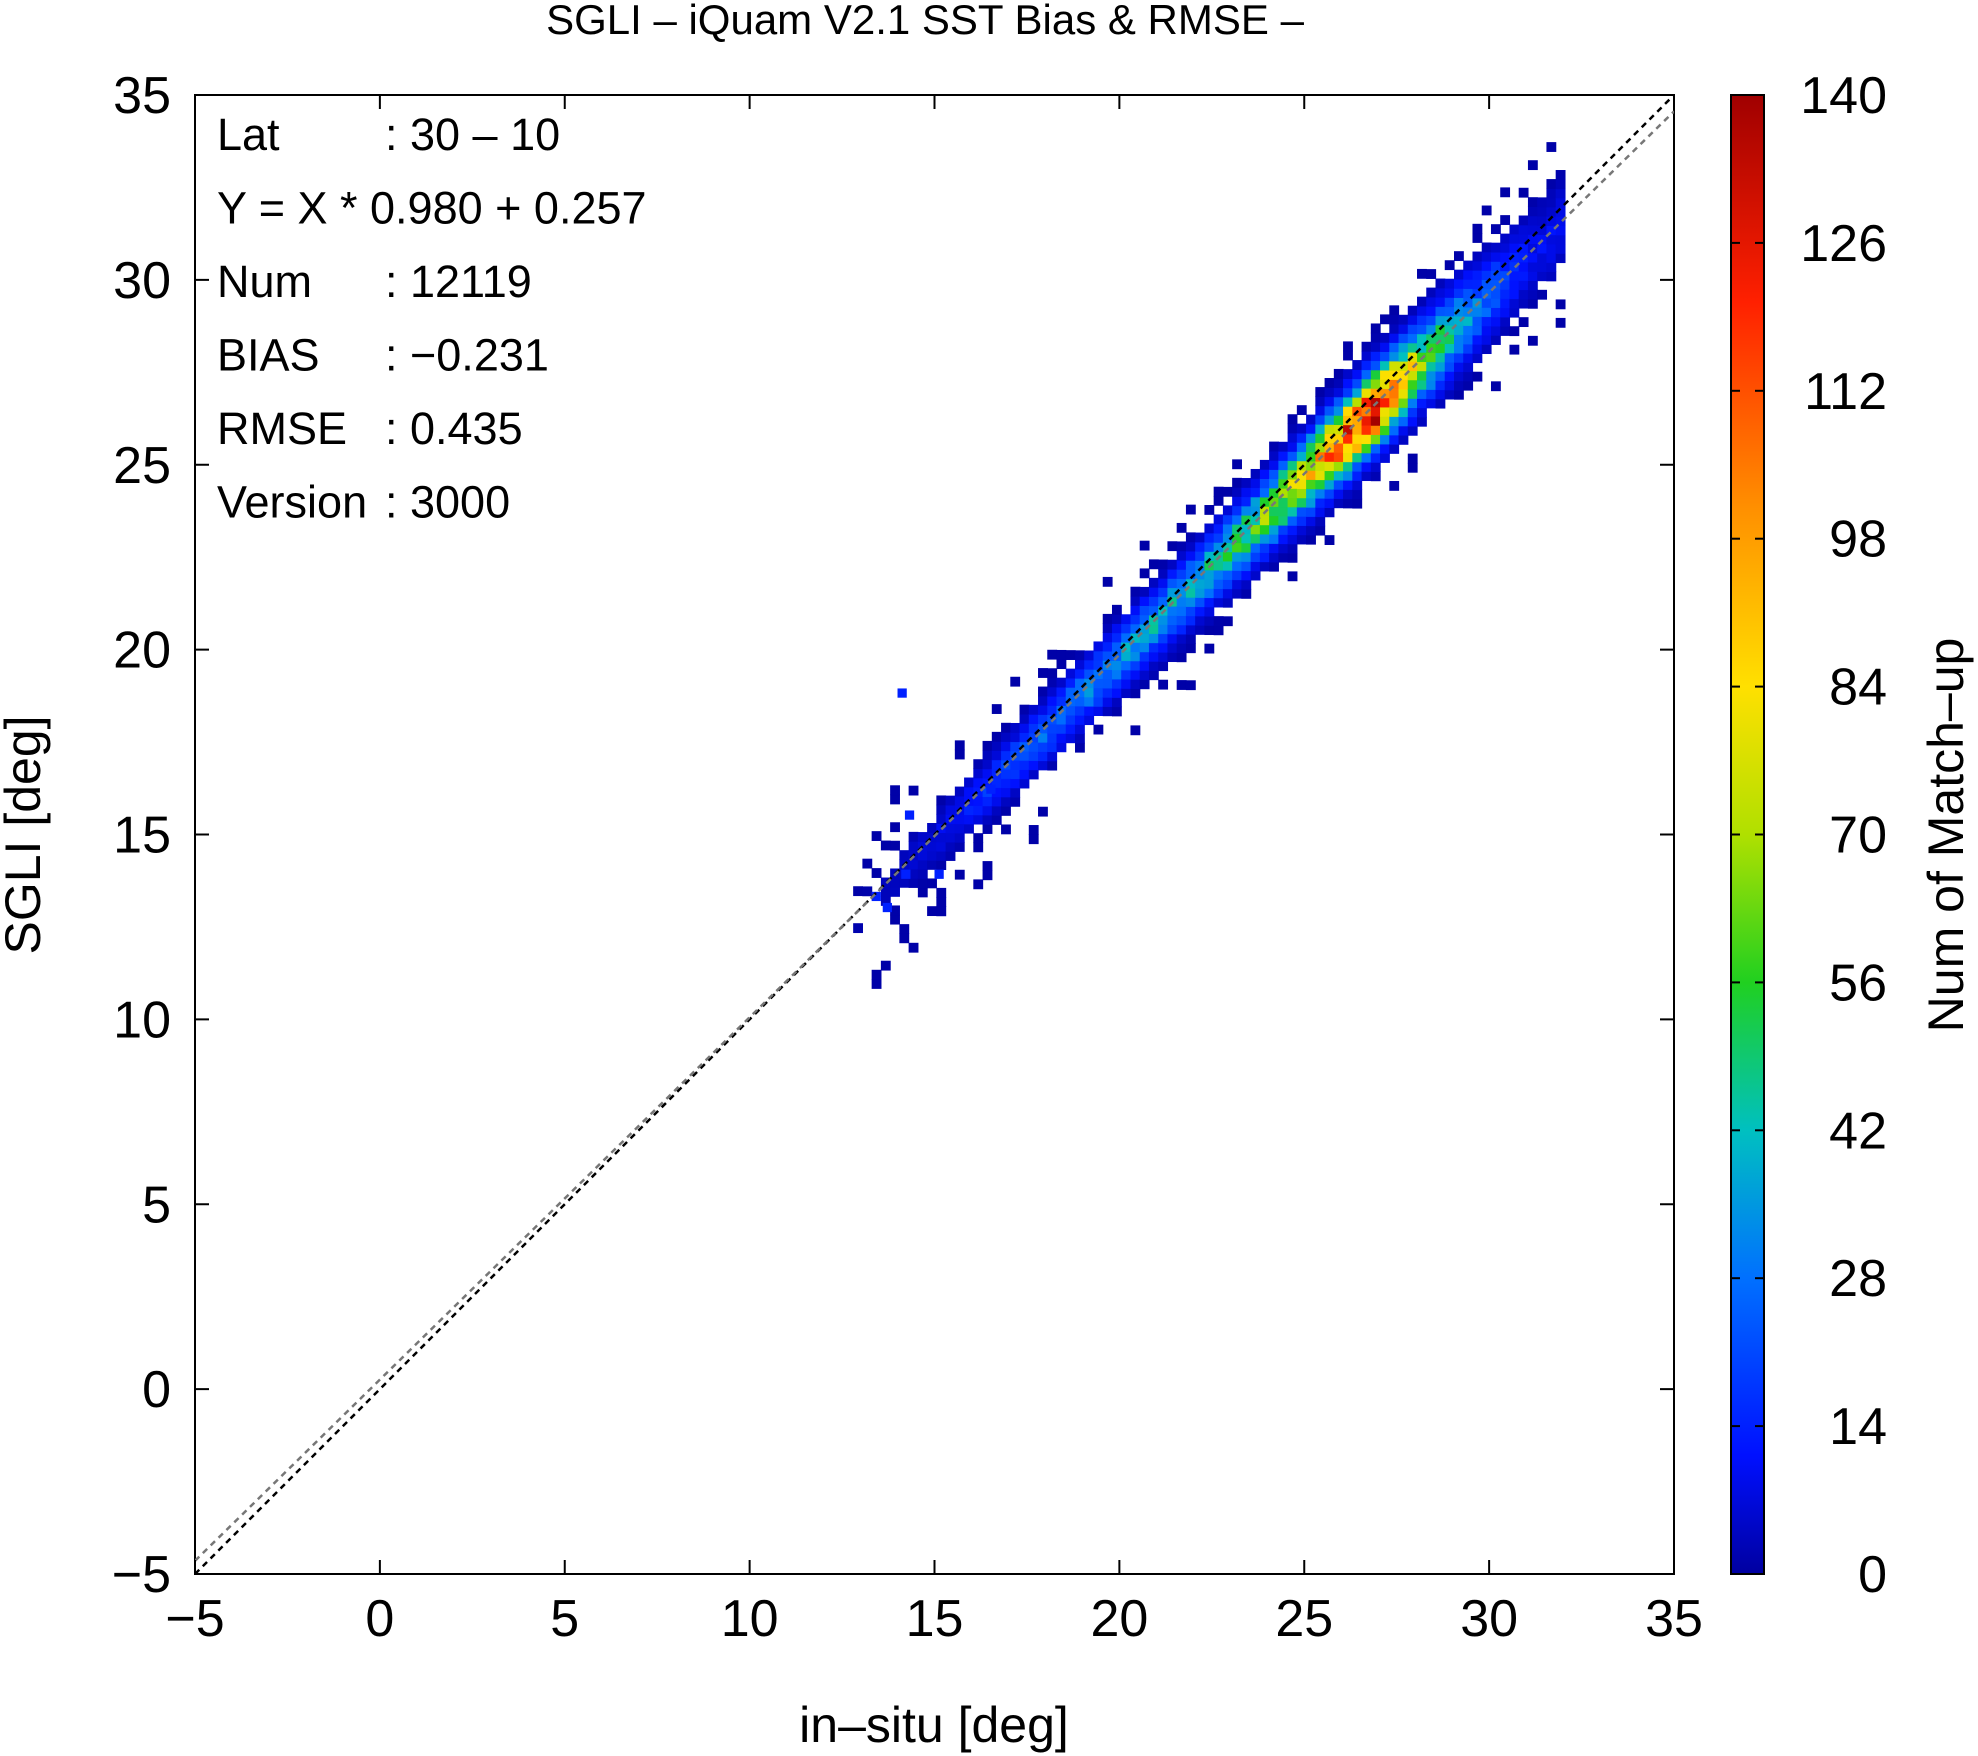 The image size is (1978, 1756). I want to click on y-tick-label: −5, so click(141, 1575).